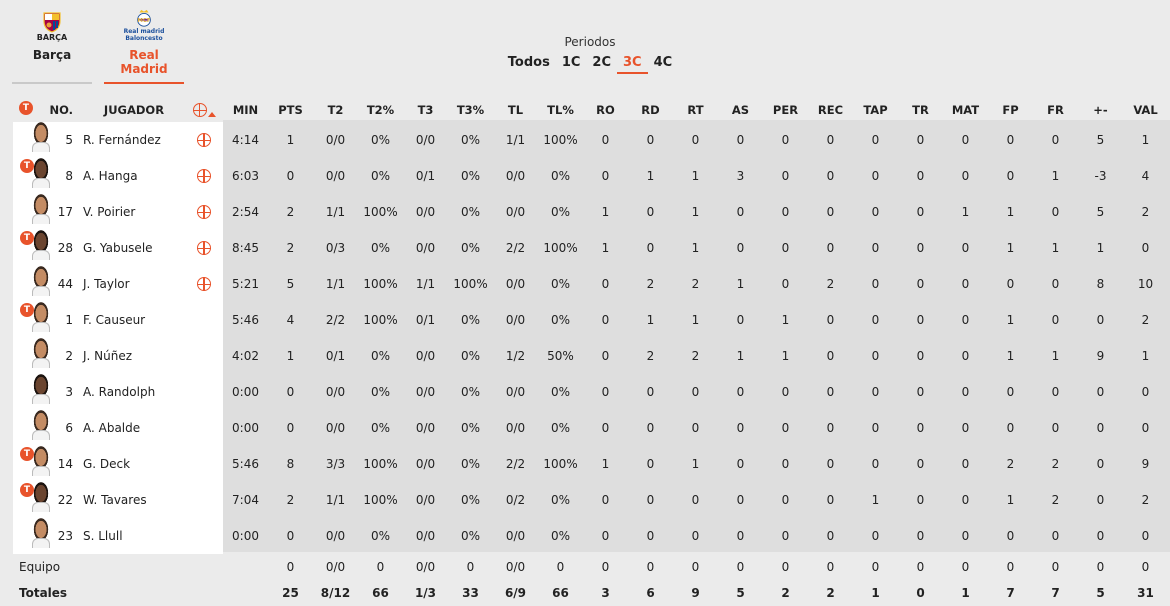 This screenshot has height=606, width=1170. I want to click on player-name: R. Fernández, so click(122, 140).